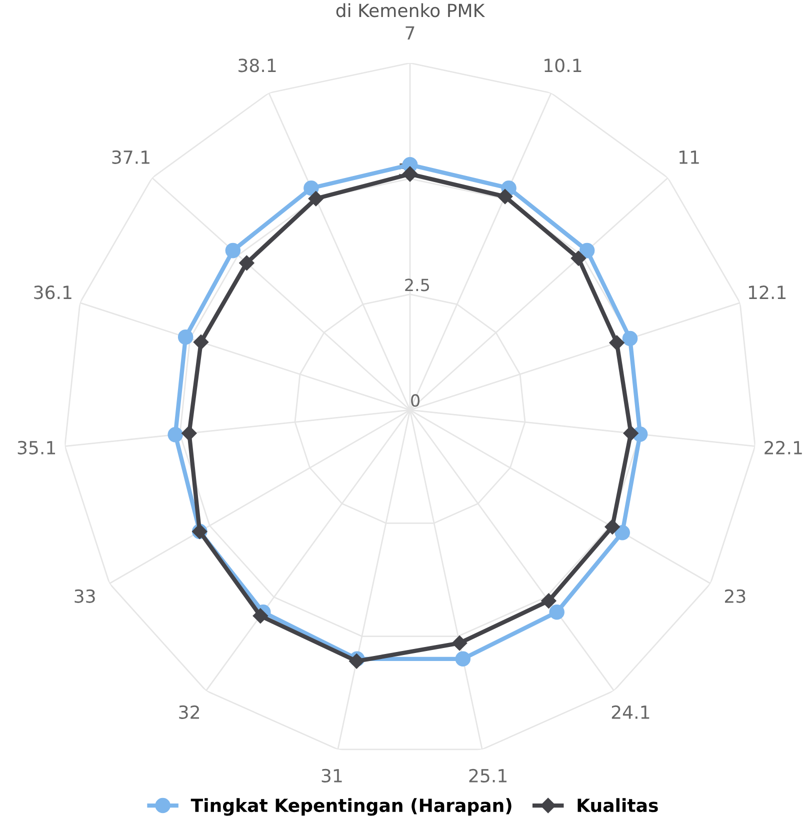 This screenshot has height=832, width=808. I want to click on y-tick-label: 0, so click(415, 400).